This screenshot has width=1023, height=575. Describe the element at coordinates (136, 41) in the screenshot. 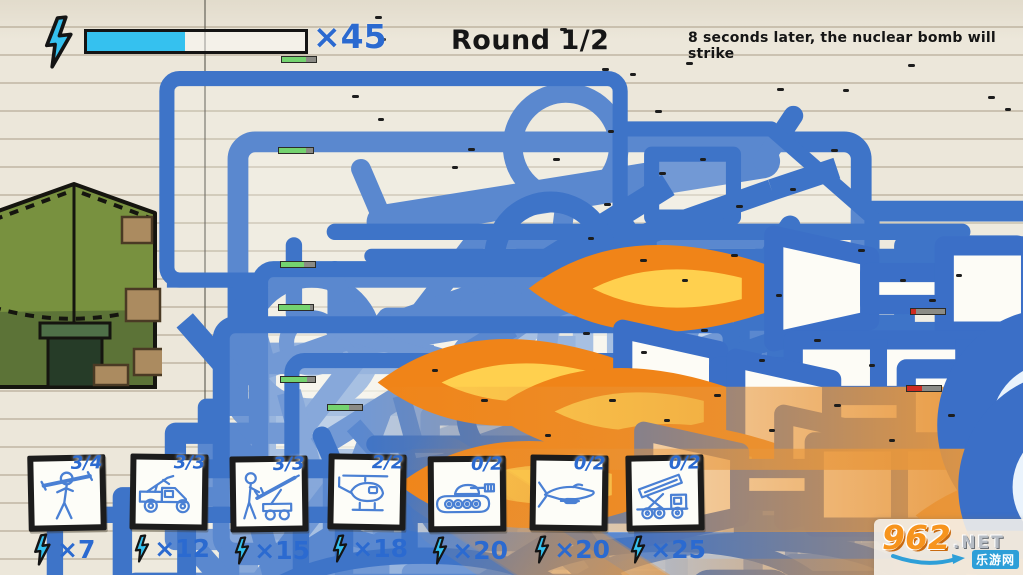

I see `energy-bar-fill` at that location.